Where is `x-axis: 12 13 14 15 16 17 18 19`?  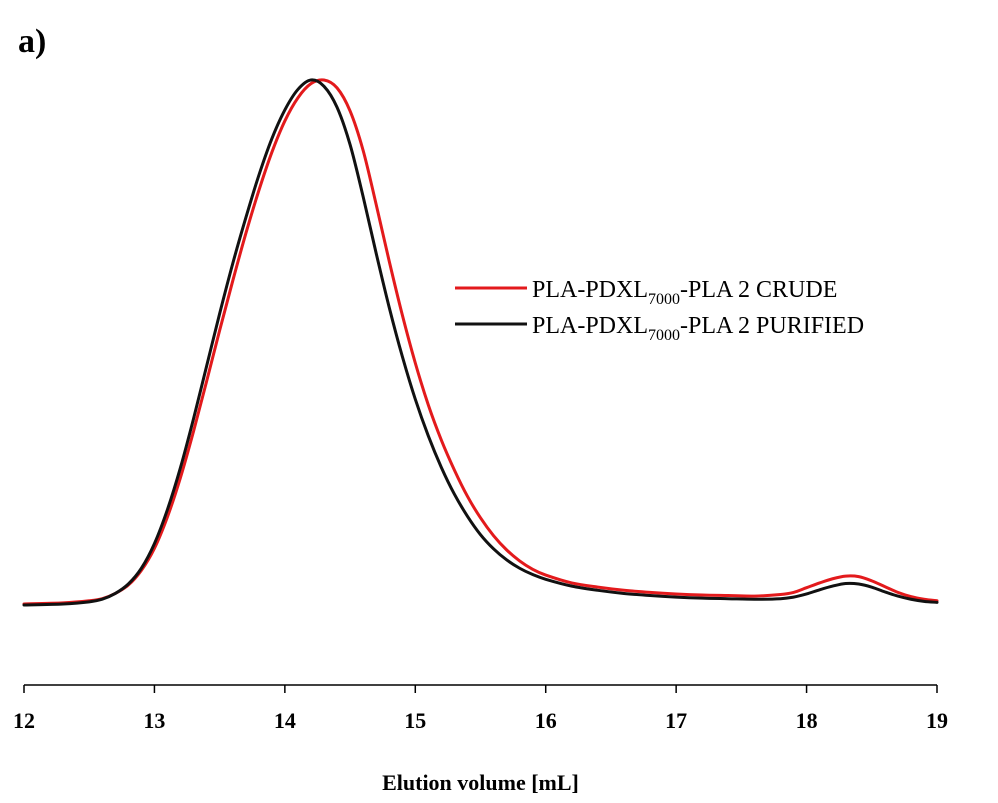 x-axis: 12 13 14 15 16 17 18 19 is located at coordinates (480, 708).